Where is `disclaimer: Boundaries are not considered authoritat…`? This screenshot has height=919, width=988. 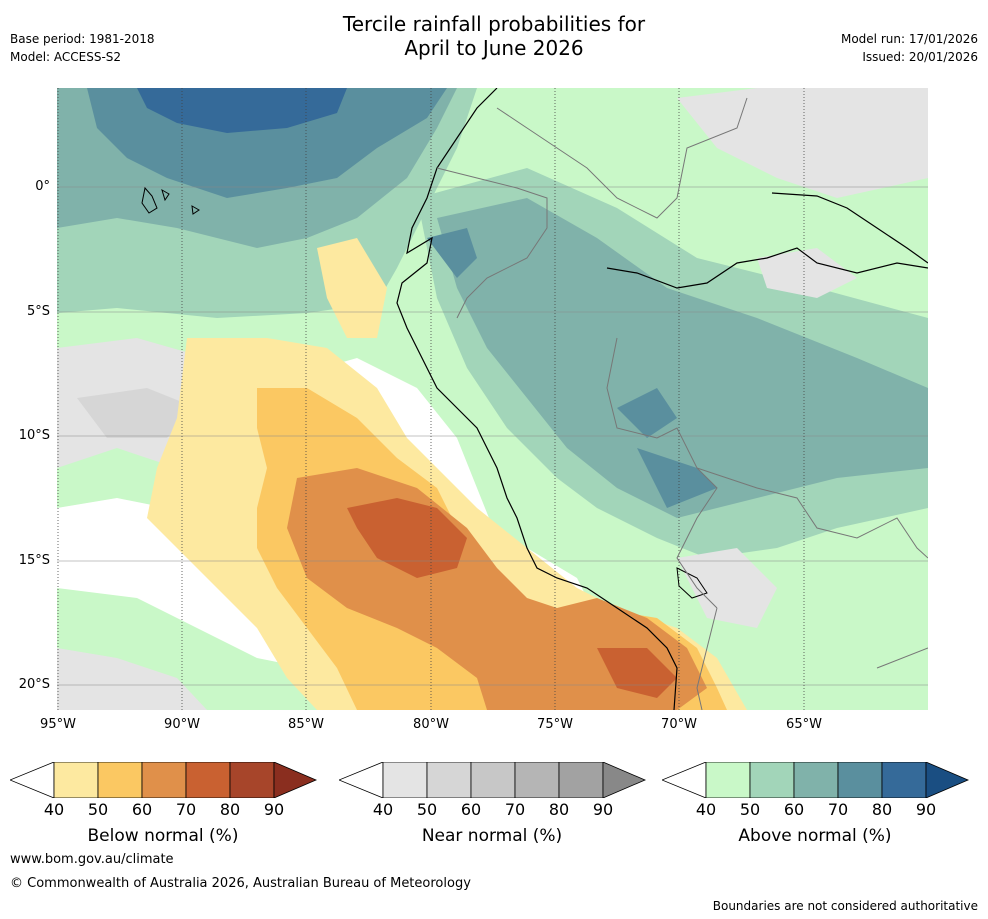 disclaimer: Boundaries are not considered authoritat… is located at coordinates (845, 906).